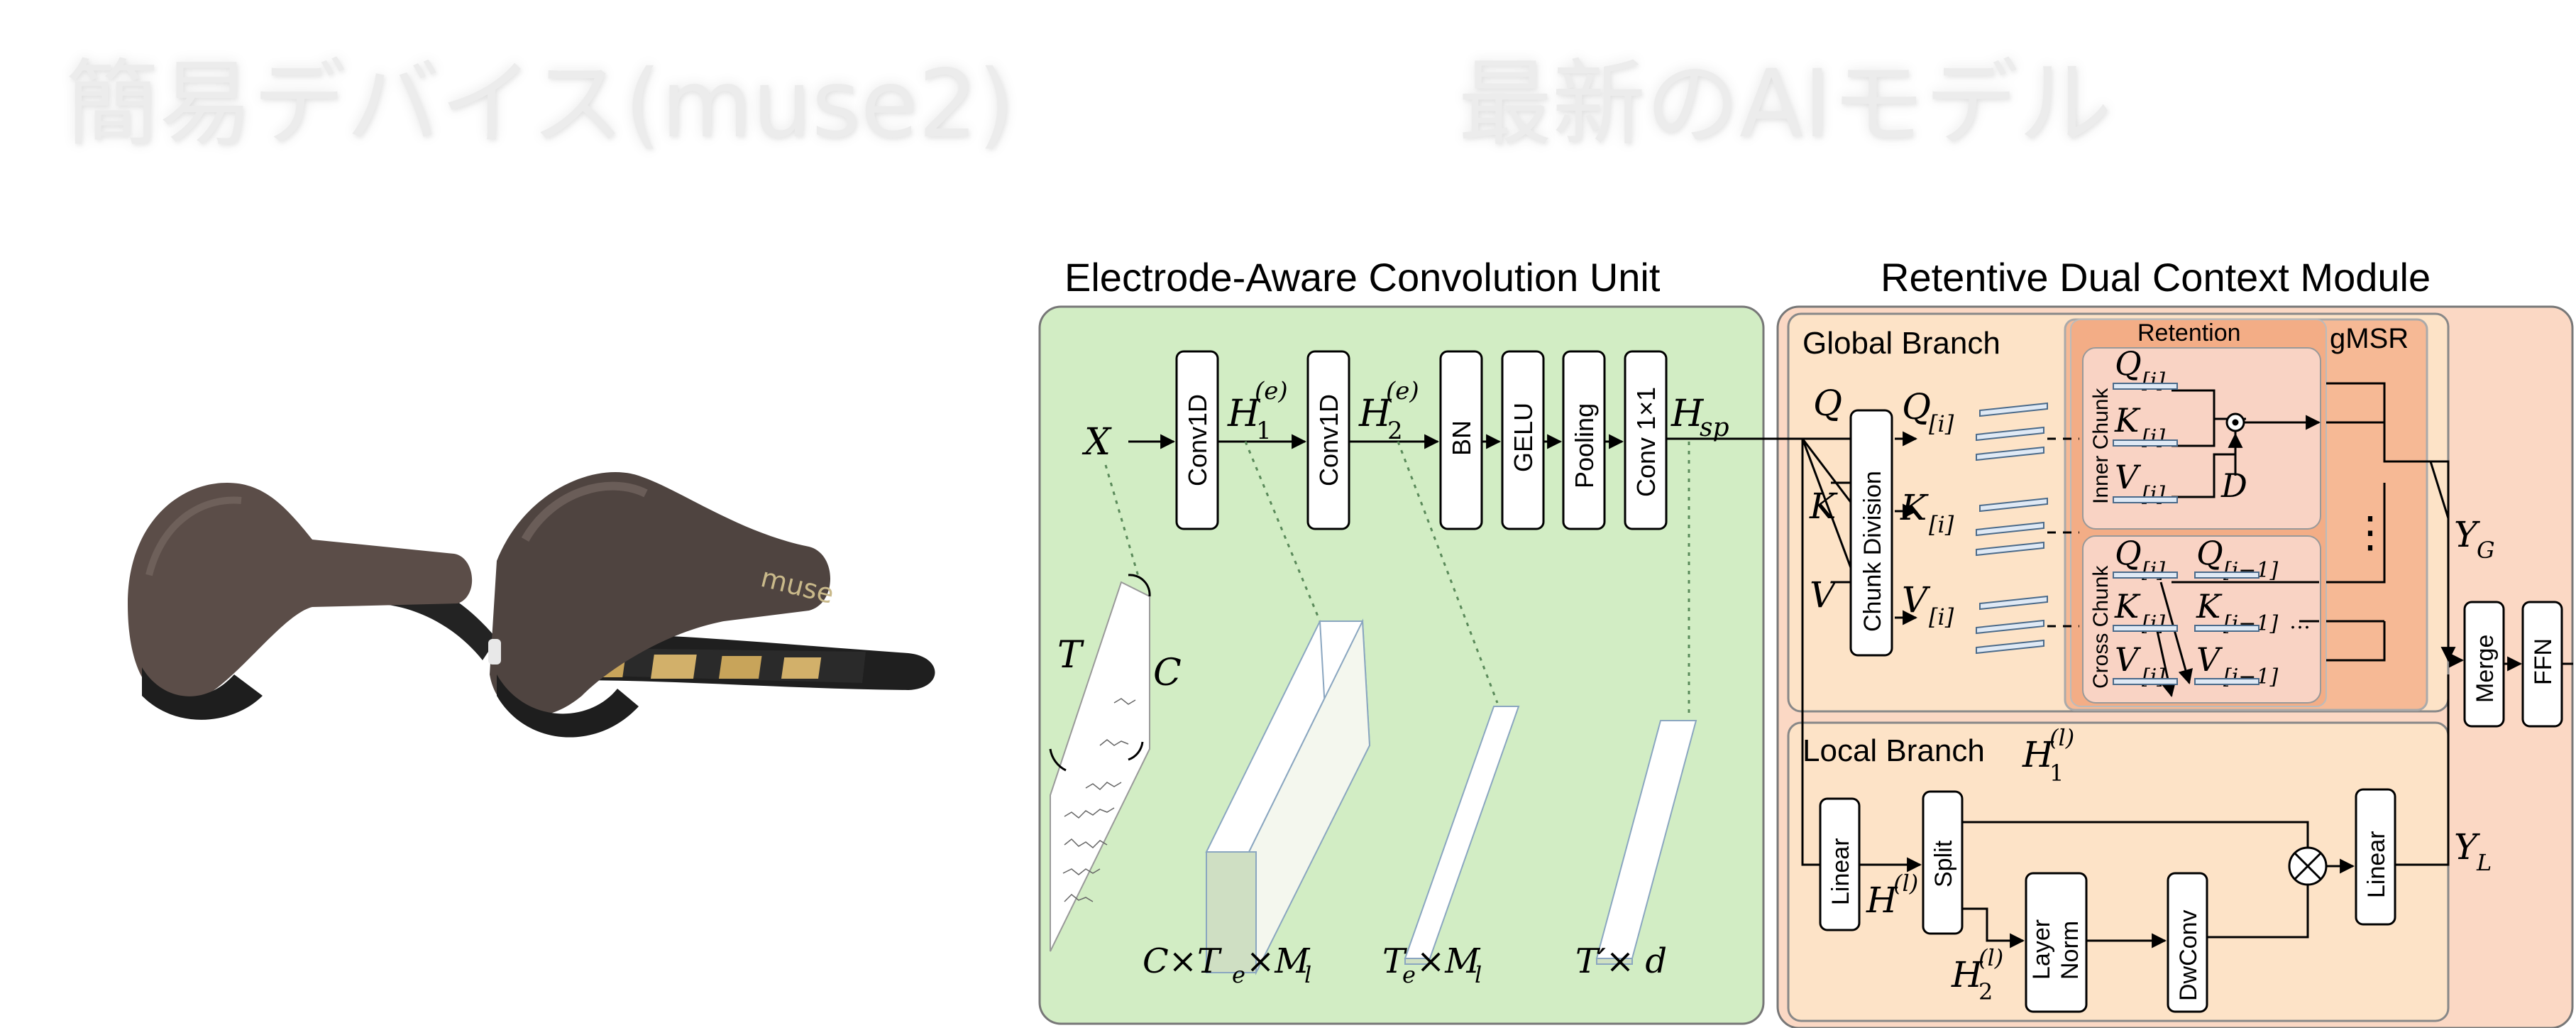 The width and height of the screenshot is (2576, 1028). What do you see at coordinates (2209, 606) in the screenshot?
I see `cross-k-prev: K` at bounding box center [2209, 606].